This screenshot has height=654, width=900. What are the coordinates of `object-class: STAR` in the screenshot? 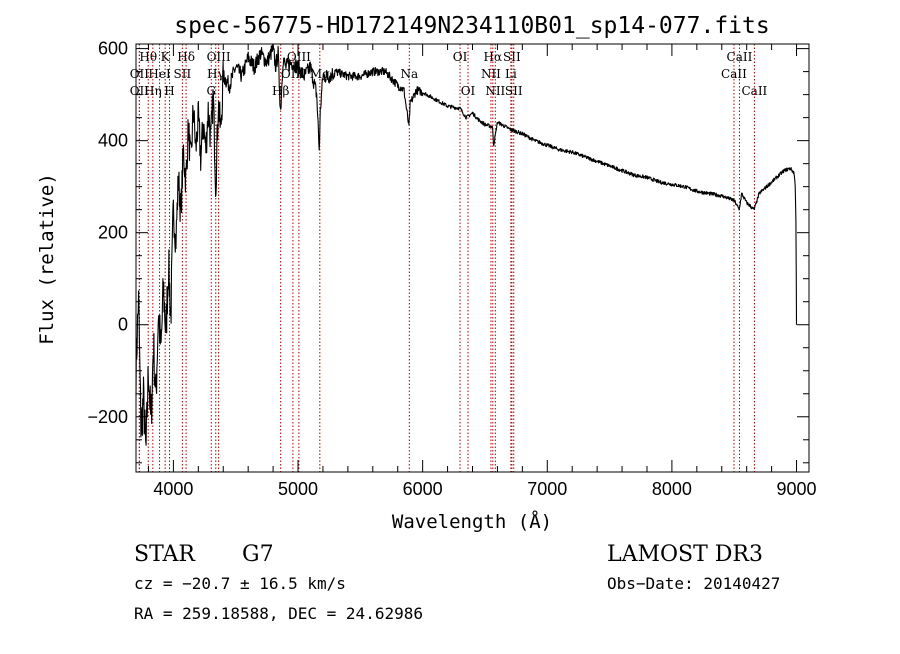 It's located at (165, 554).